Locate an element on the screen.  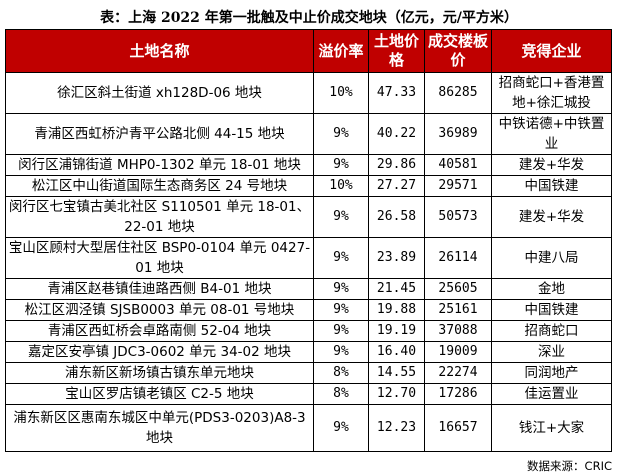
floor-price-cell: 16657 is located at coordinates (458, 428).